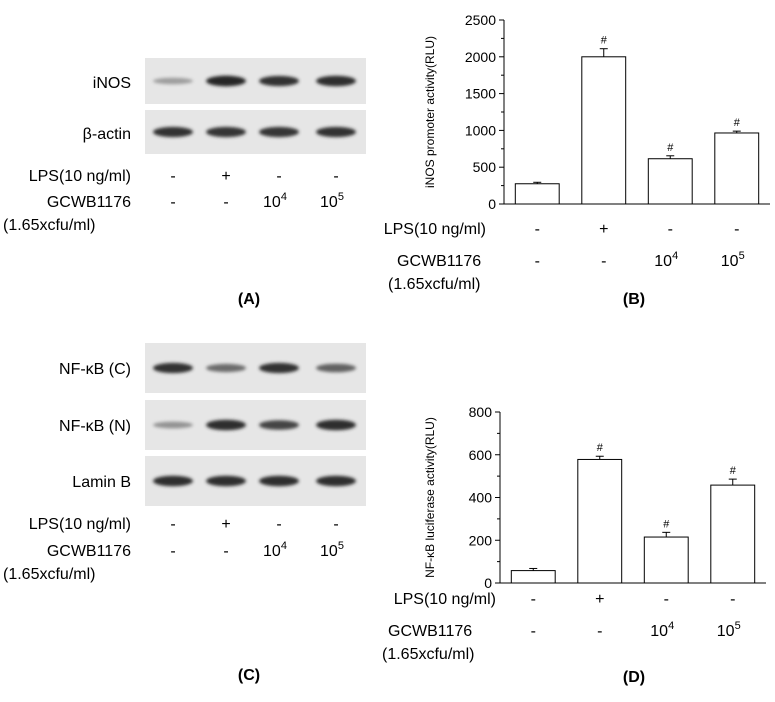  I want to click on blot-bands-a, so click(254, 106).